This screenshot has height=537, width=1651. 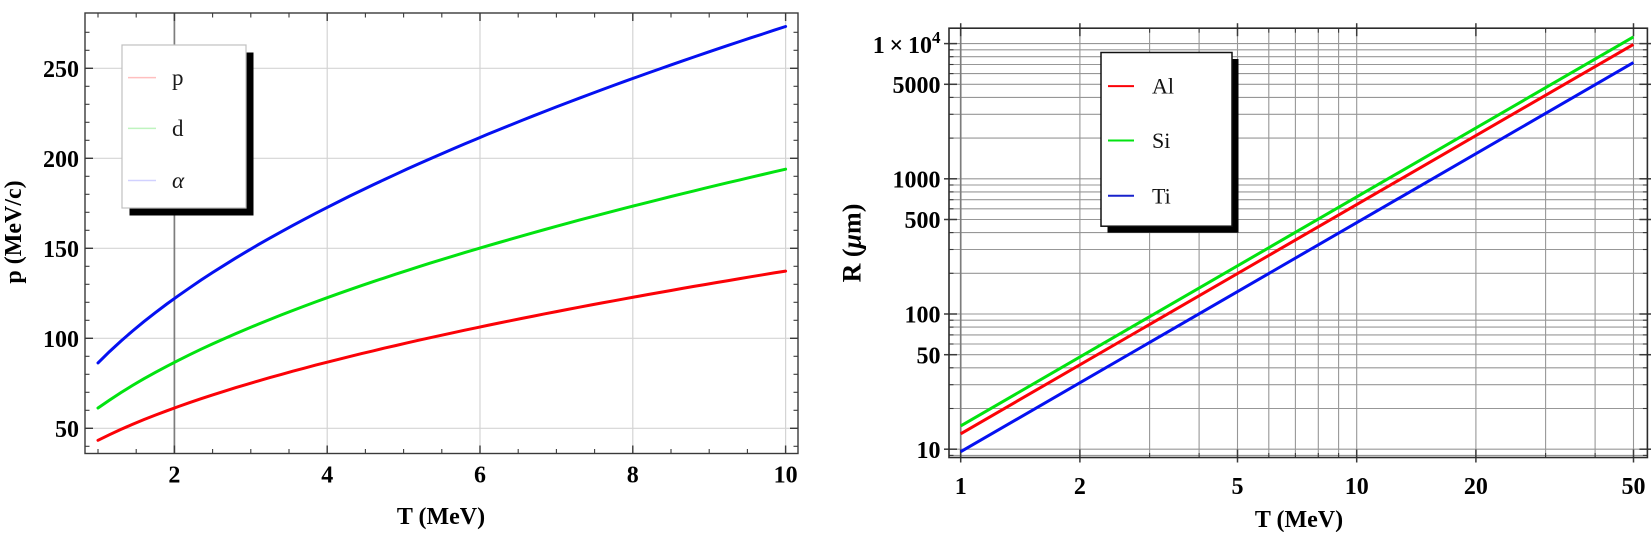 What do you see at coordinates (961, 487) in the screenshot?
I see `svg-text: 1` at bounding box center [961, 487].